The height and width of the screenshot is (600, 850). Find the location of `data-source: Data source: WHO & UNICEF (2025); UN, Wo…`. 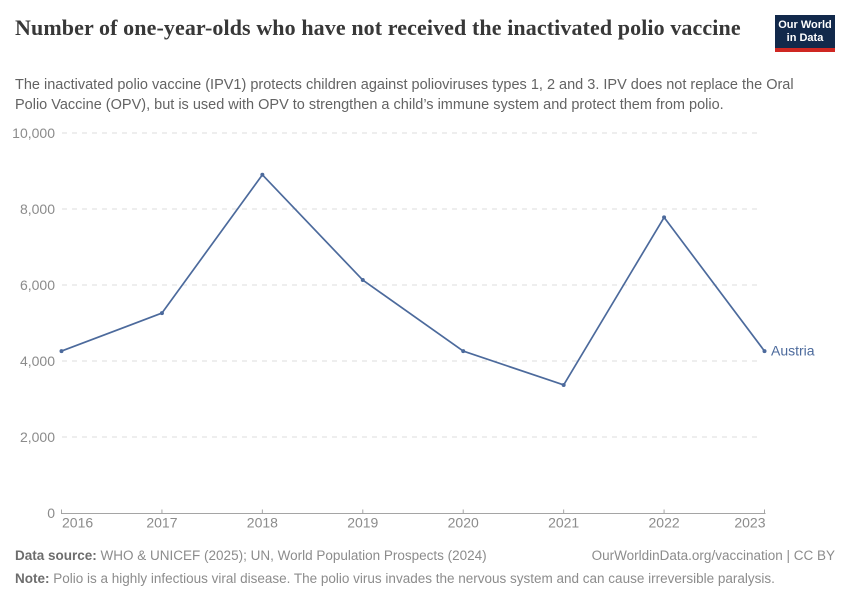

data-source: Data source: WHO & UNICEF (2025); UN, Wo… is located at coordinates (251, 556).